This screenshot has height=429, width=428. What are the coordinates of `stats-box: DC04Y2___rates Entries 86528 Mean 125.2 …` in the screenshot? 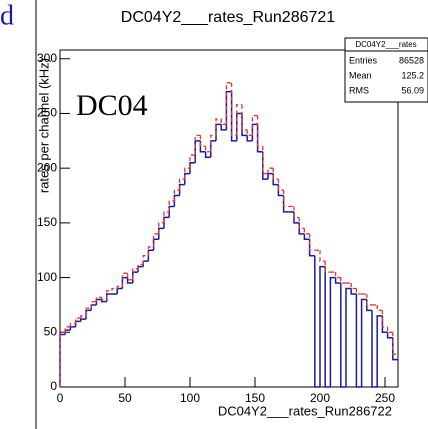 It's located at (386, 70).